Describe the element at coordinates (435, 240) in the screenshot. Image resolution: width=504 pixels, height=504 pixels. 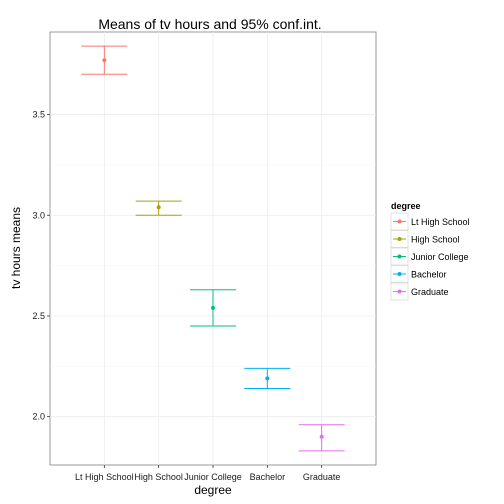
I see `legend-label: High School` at that location.